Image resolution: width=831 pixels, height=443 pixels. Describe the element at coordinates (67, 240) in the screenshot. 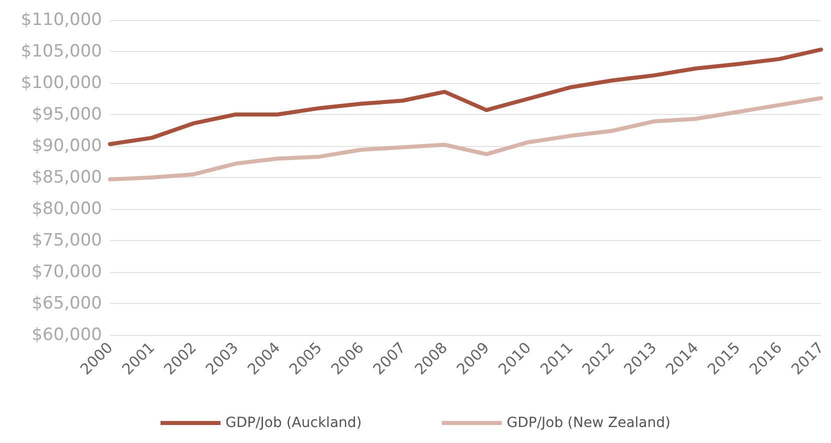

I see `y-tick-label: $75,000` at that location.